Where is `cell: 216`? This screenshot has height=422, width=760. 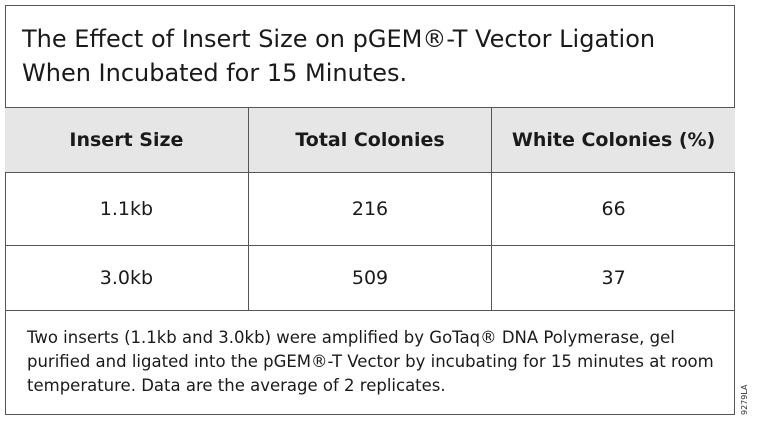
cell: 216 is located at coordinates (370, 209).